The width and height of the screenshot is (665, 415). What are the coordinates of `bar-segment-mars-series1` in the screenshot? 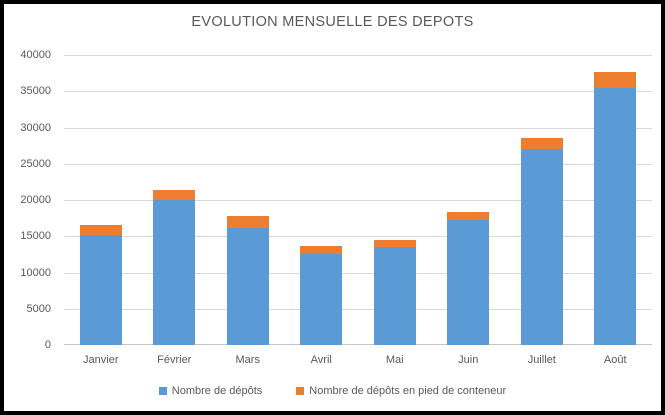 It's located at (247, 286).